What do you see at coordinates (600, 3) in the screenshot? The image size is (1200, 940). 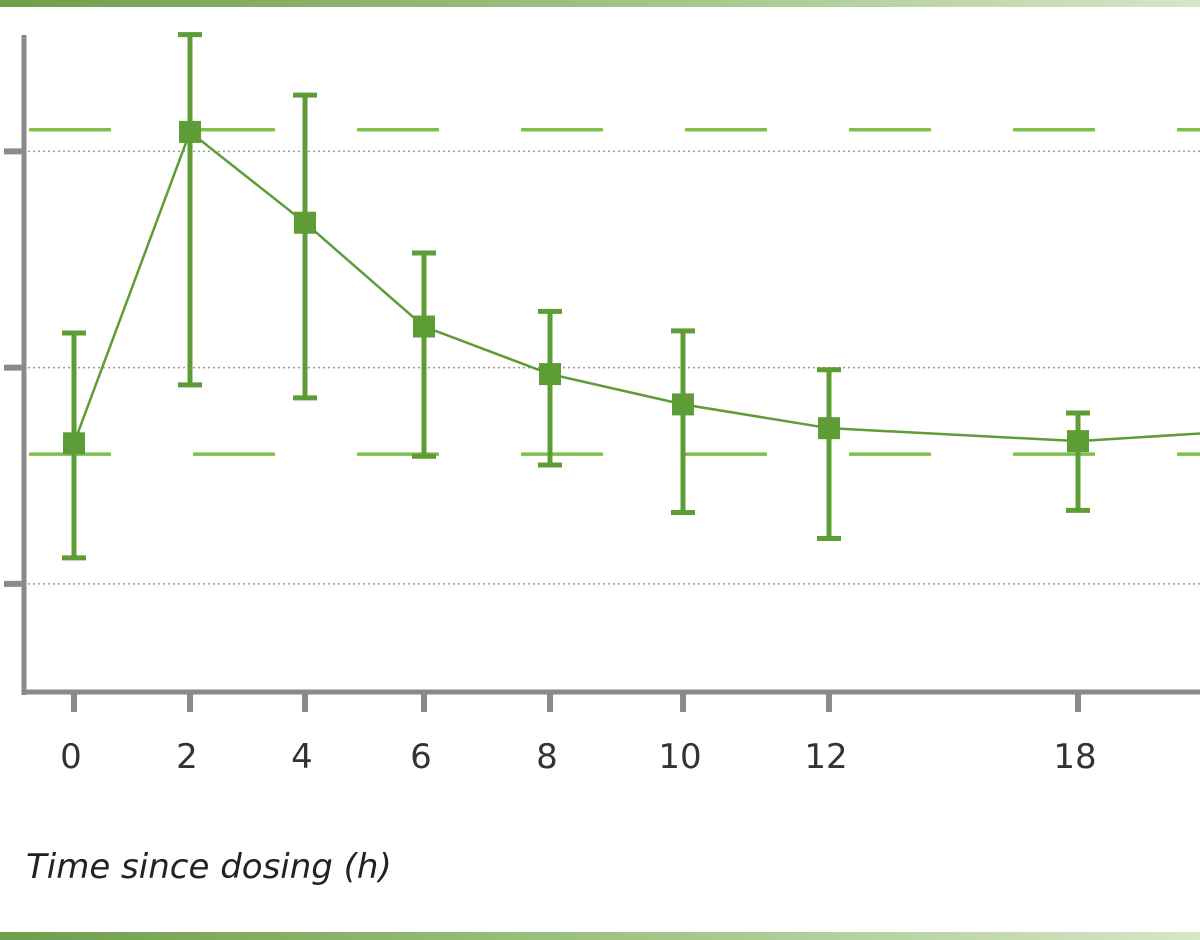 I see `top-frame-line` at bounding box center [600, 3].